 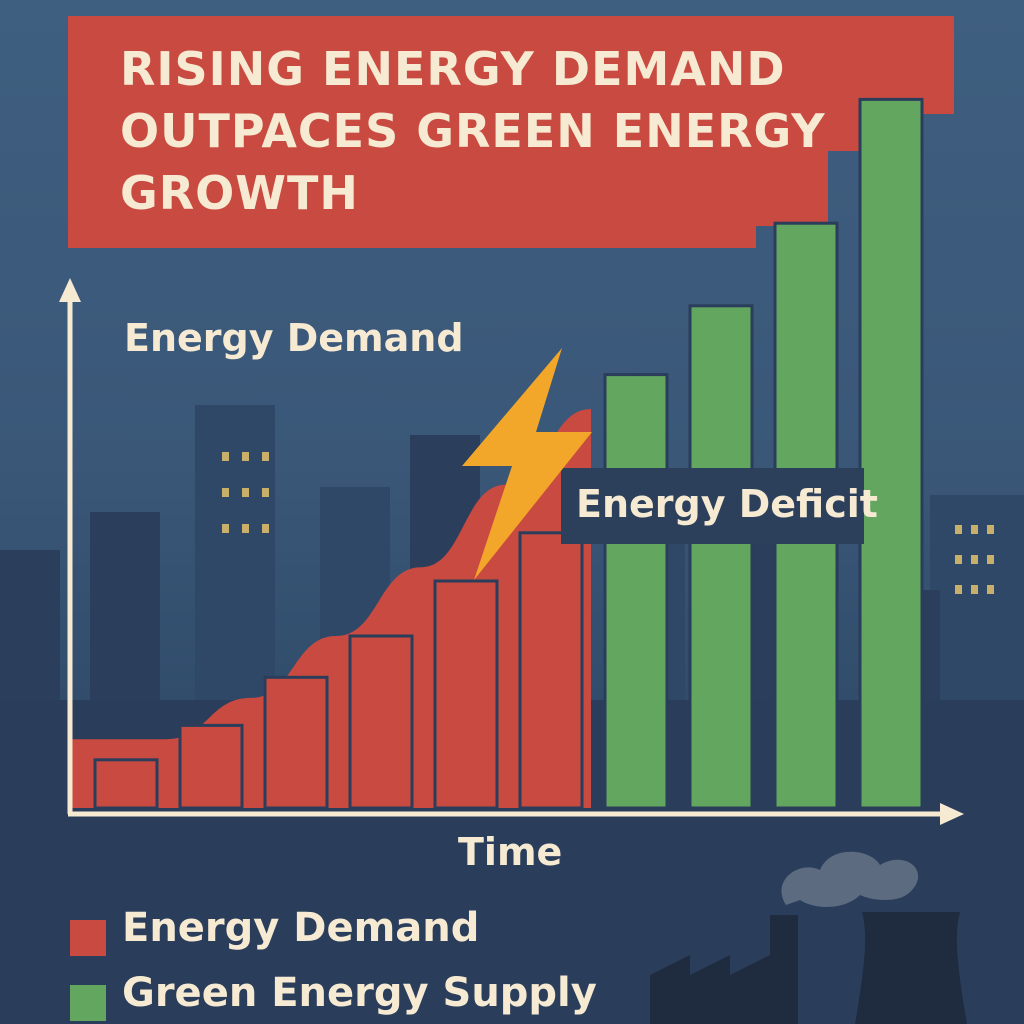 What do you see at coordinates (359, 993) in the screenshot?
I see `legend-label-green-energy-supply: Green Energy Supply` at bounding box center [359, 993].